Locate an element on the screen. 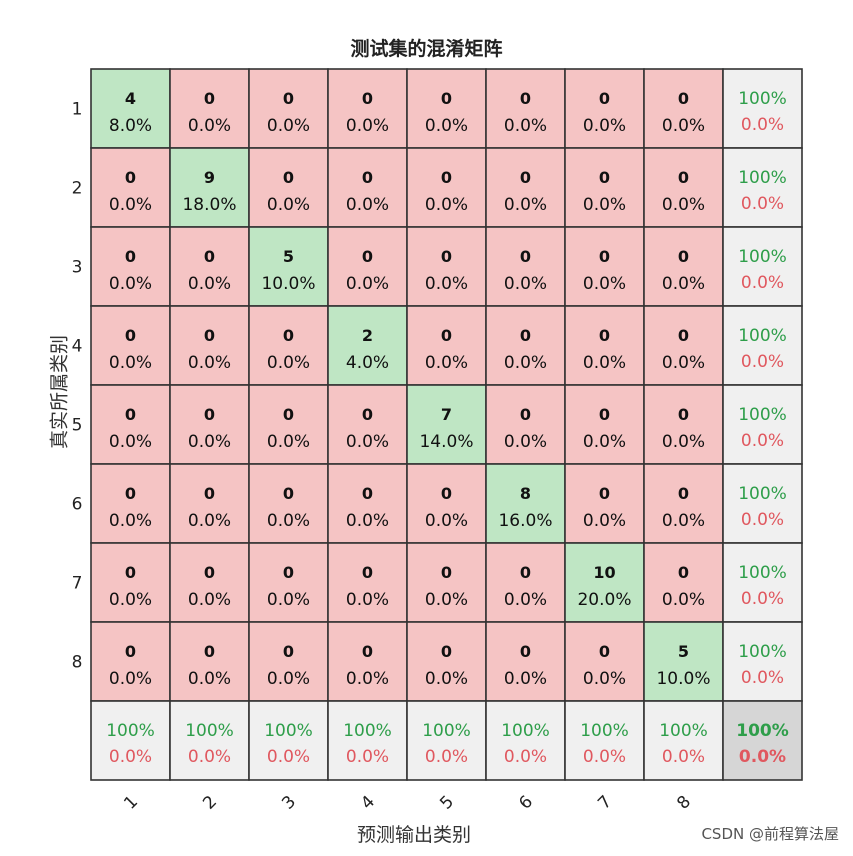 The width and height of the screenshot is (853, 856). cell-count: 4 is located at coordinates (130, 98).